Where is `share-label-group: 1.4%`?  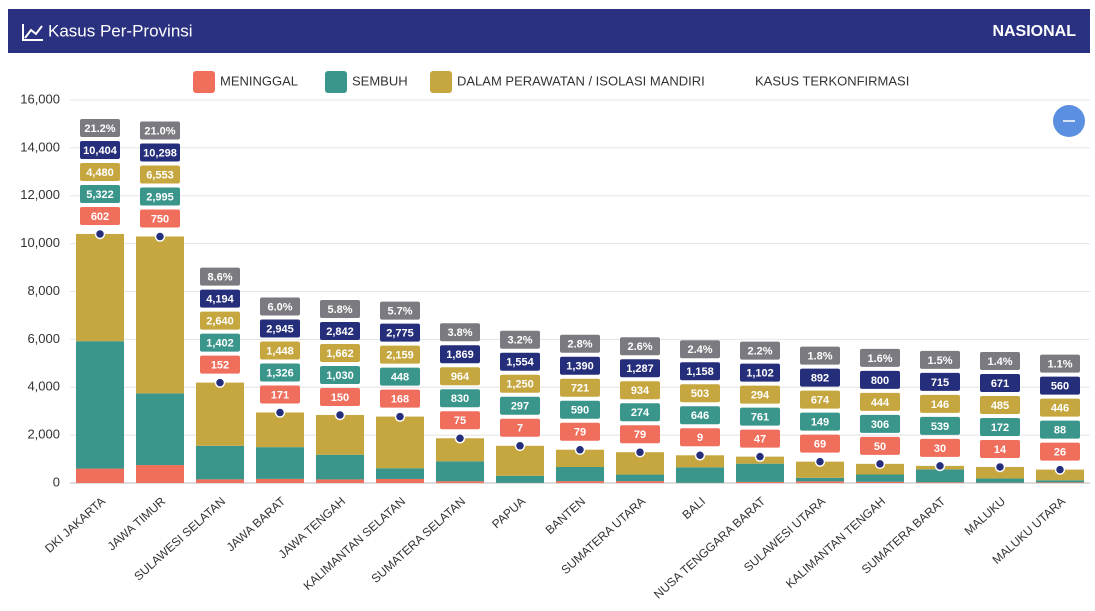
share-label-group: 1.4% is located at coordinates (1000, 360).